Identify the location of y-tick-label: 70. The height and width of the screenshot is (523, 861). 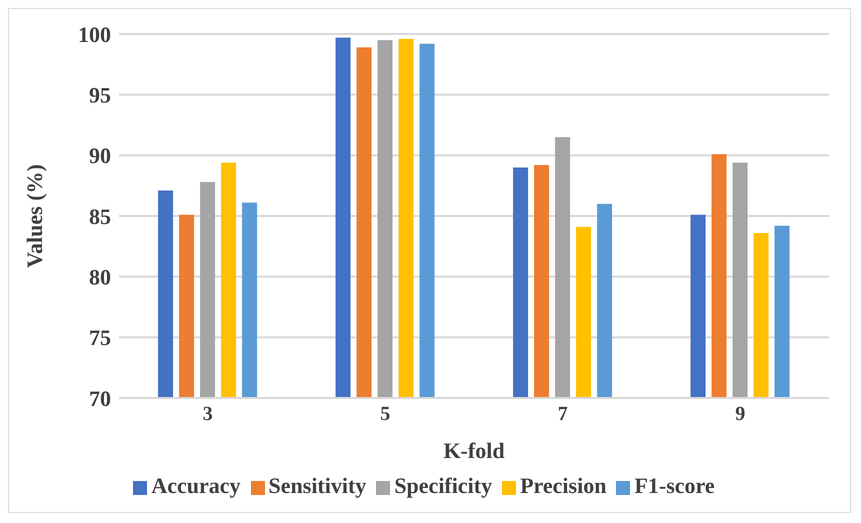
(100, 398).